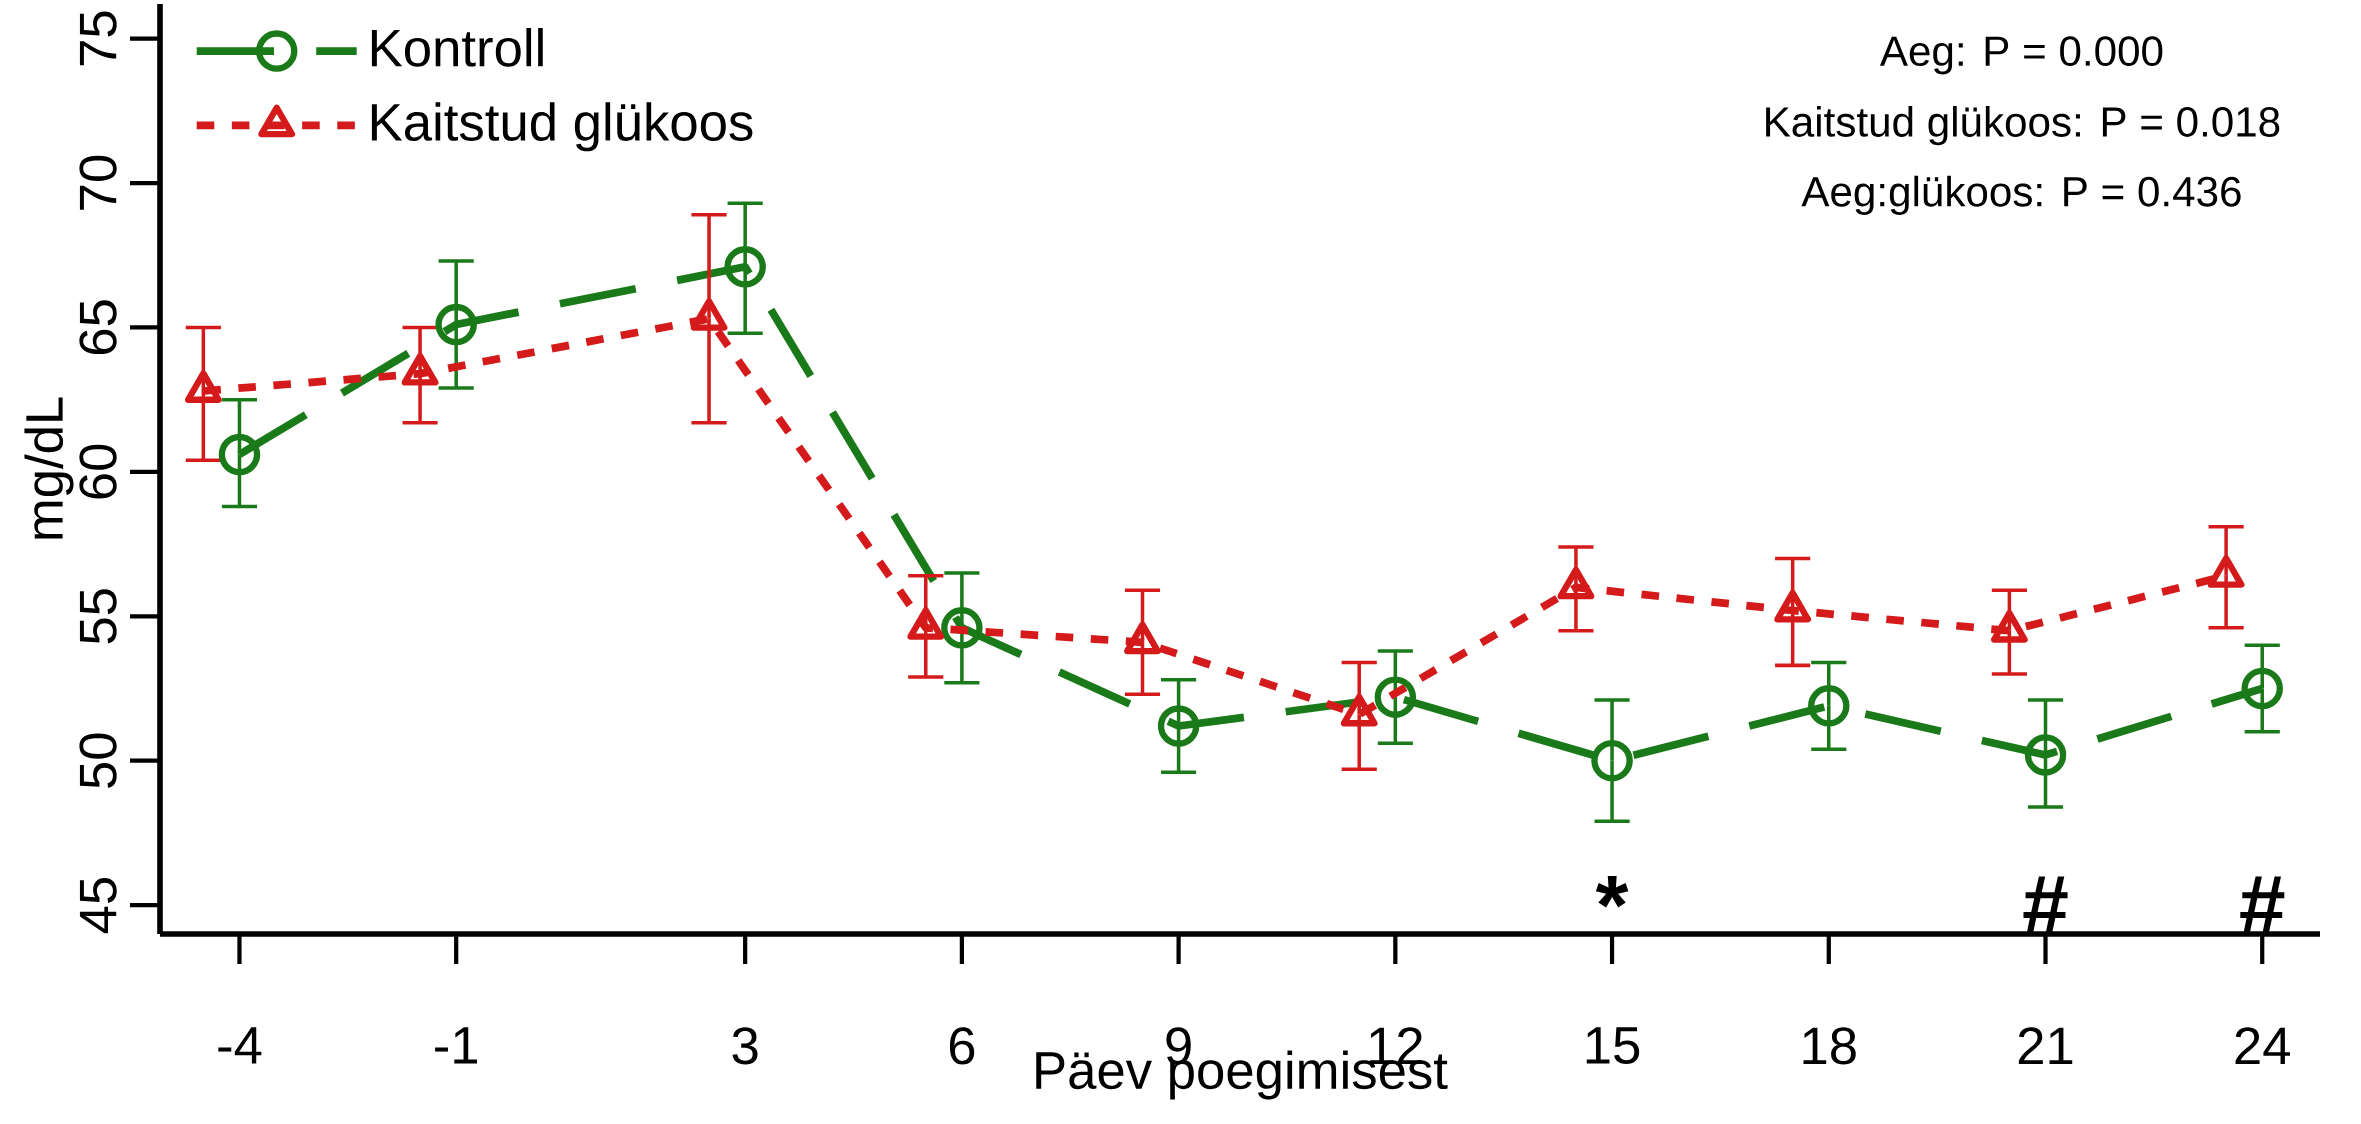  Describe the element at coordinates (2023, 125) in the screenshot. I see `annotation: Kaitstud glükoos: P = 0.018` at that location.